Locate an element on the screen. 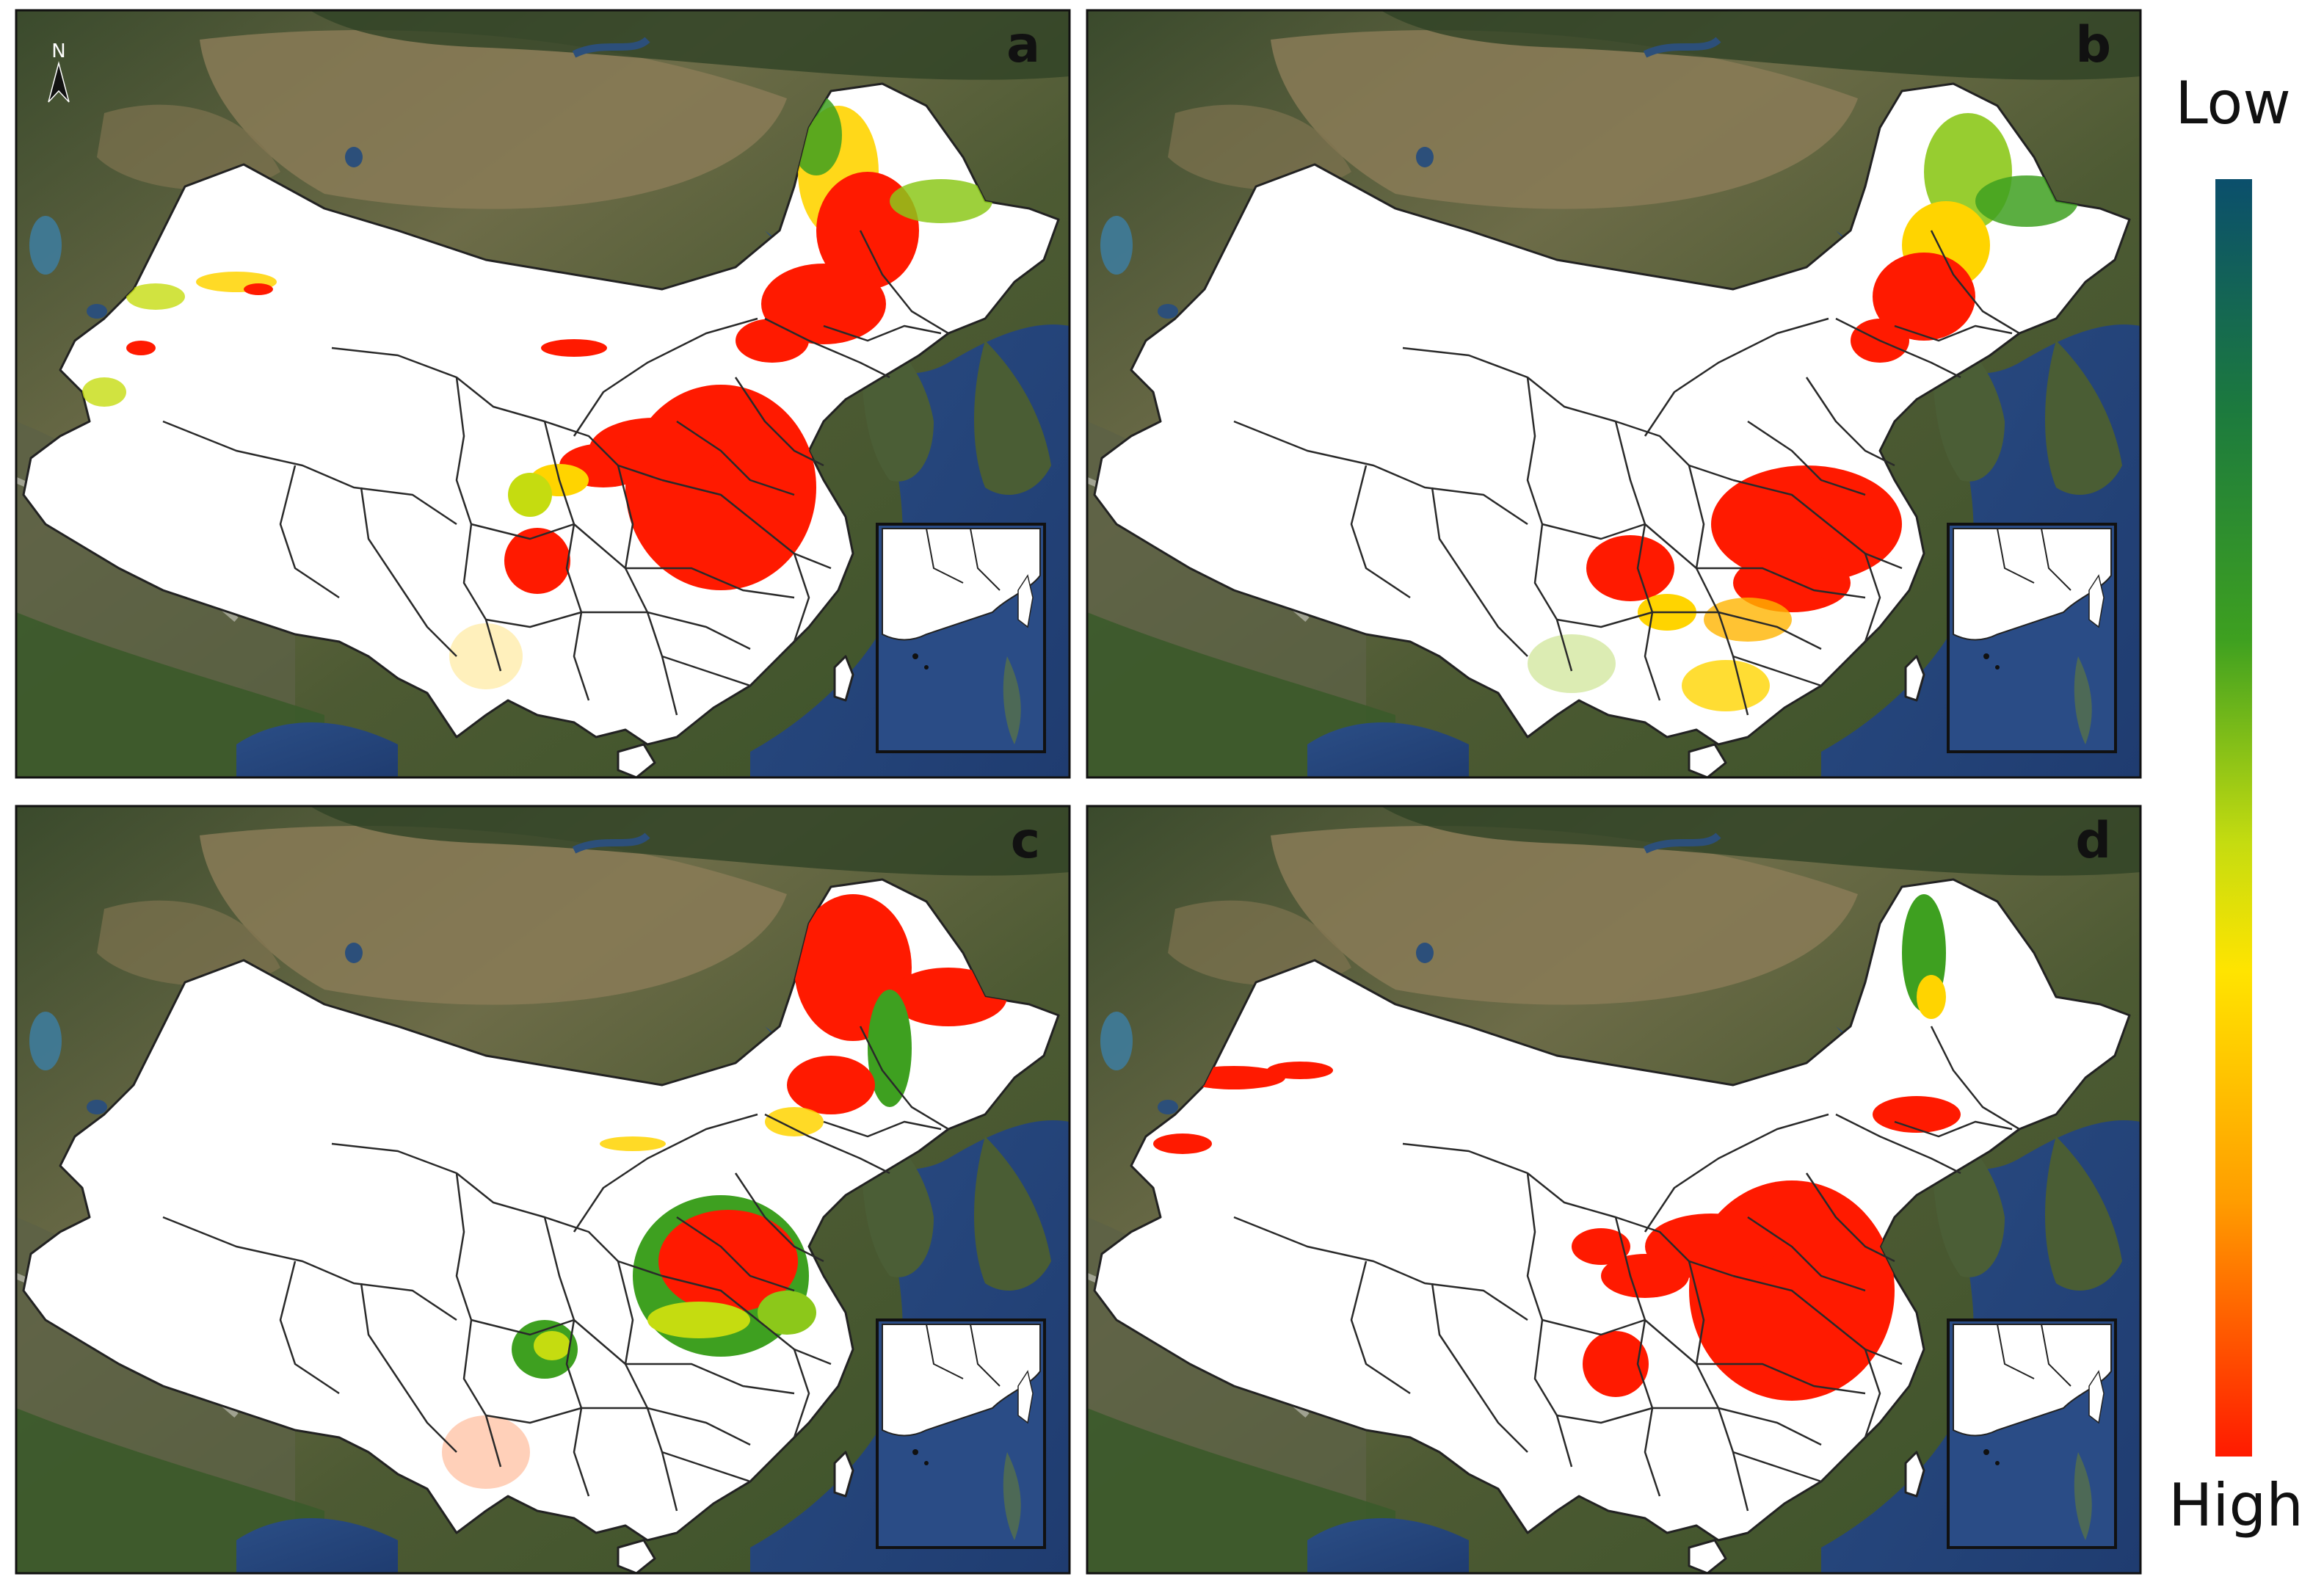 The image size is (2313, 1596). legend: Low High is located at coordinates (2235, 804).